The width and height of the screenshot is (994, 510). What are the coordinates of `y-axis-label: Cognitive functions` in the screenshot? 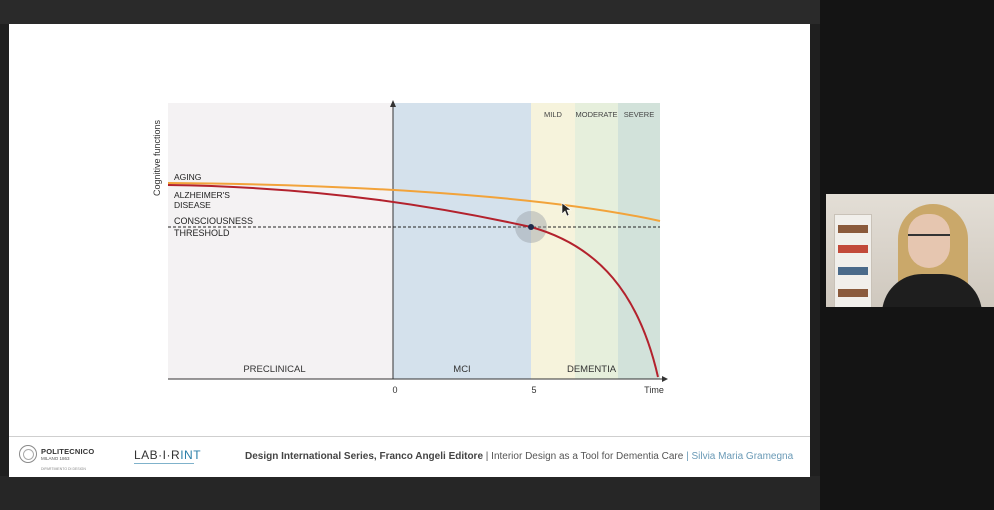 It's located at (157, 157).